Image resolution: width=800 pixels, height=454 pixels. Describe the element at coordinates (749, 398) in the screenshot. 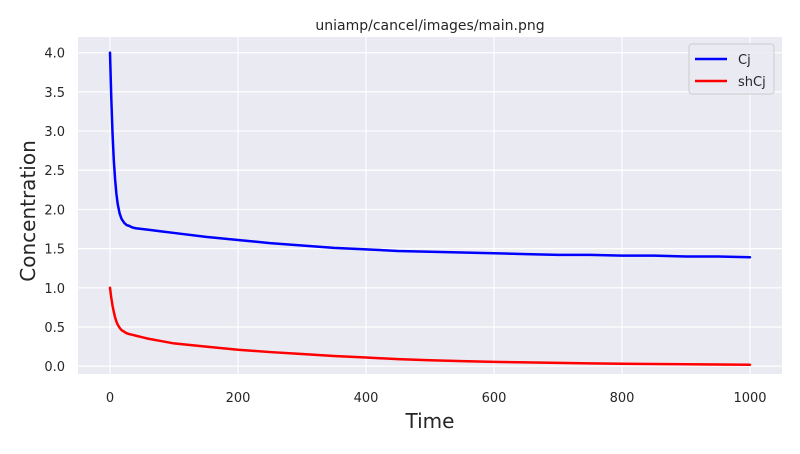

I see `x-tick-label: 1000` at that location.